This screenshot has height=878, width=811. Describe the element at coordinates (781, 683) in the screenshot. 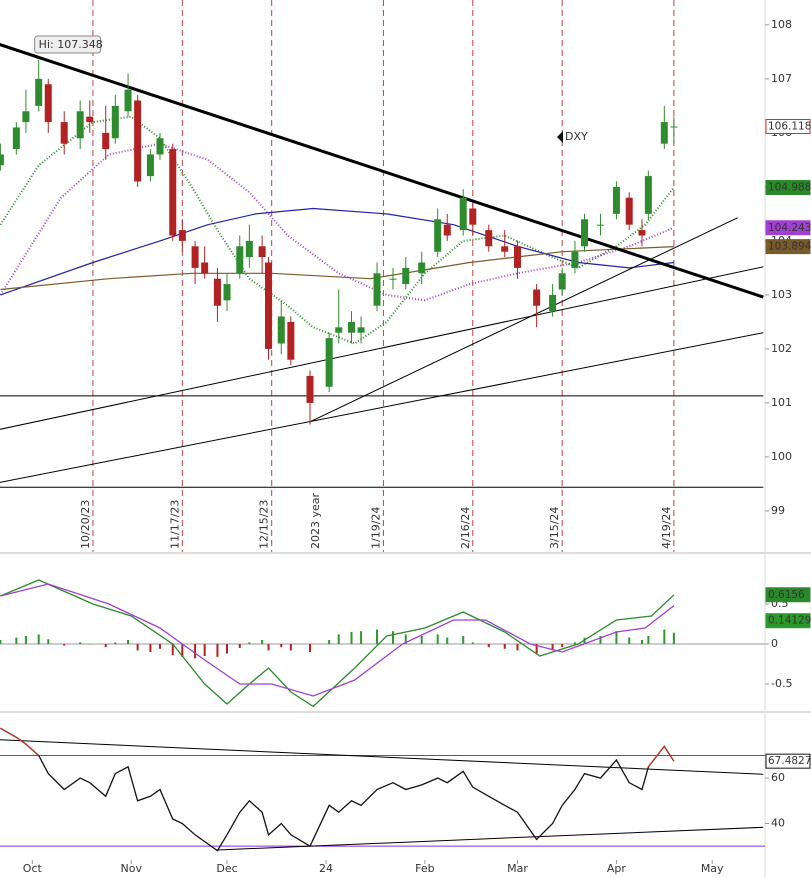

I see `y-tick-label: -0.5` at that location.